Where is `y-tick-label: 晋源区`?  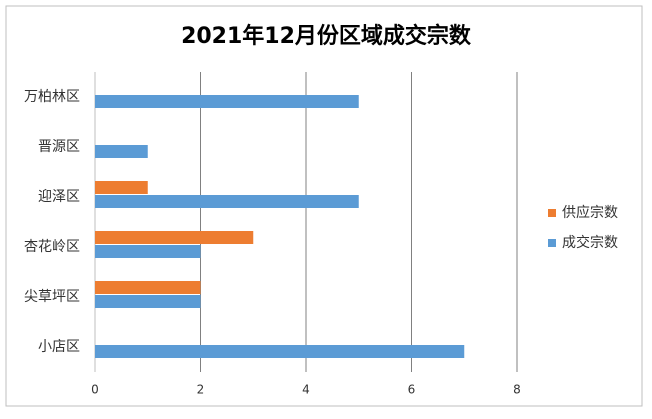
y-tick-label: 晋源区 is located at coordinates (59, 147).